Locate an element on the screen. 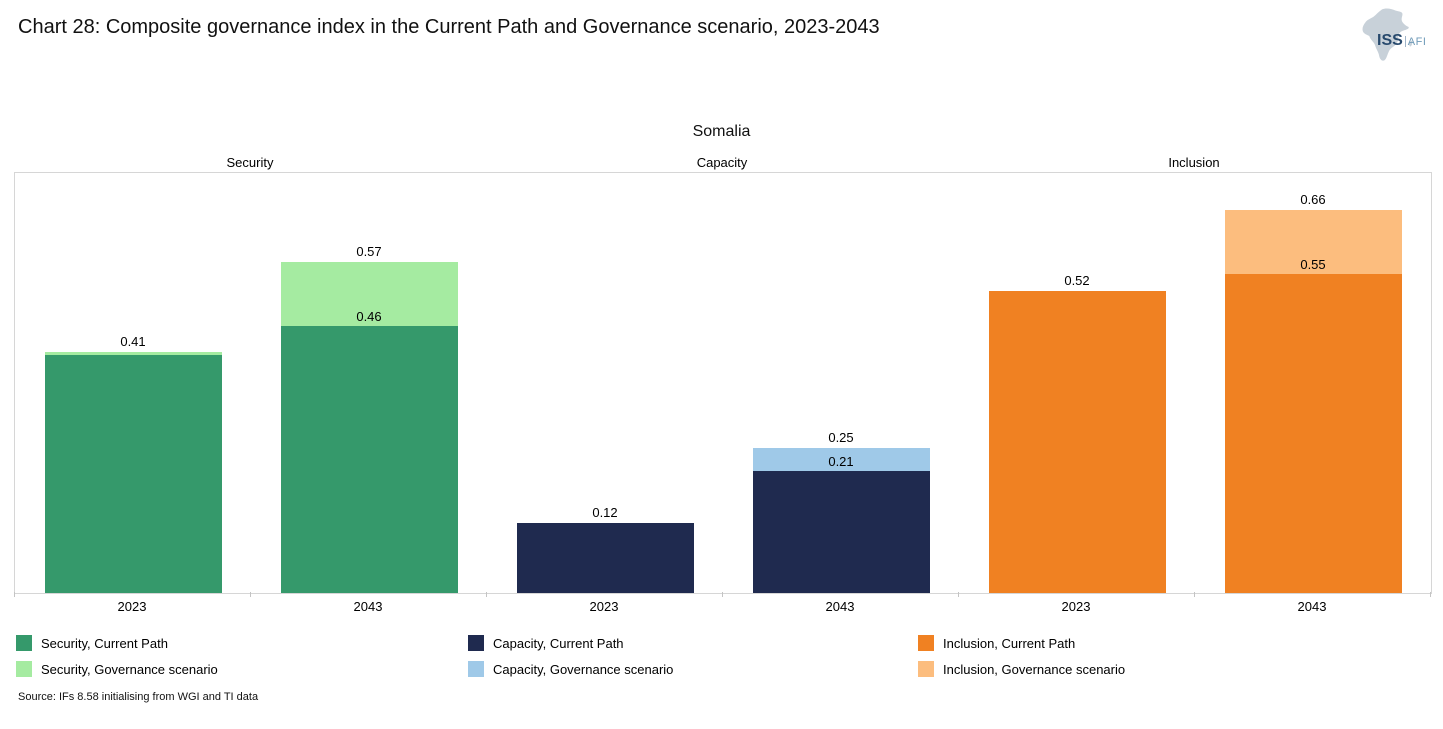 This screenshot has width=1443, height=729. legend-label: Security, Current Path is located at coordinates (104, 643).